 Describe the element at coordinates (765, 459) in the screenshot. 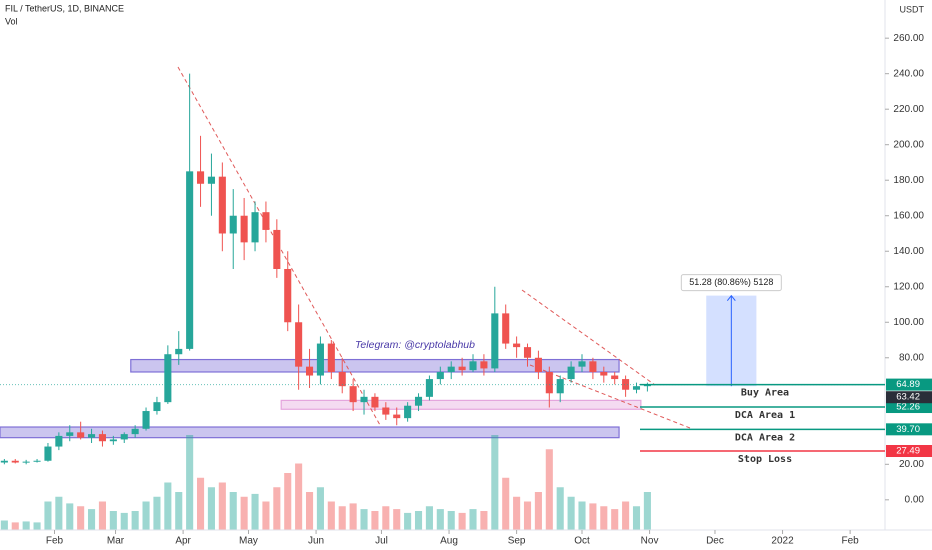

I see `level-label: Stop Loss` at that location.